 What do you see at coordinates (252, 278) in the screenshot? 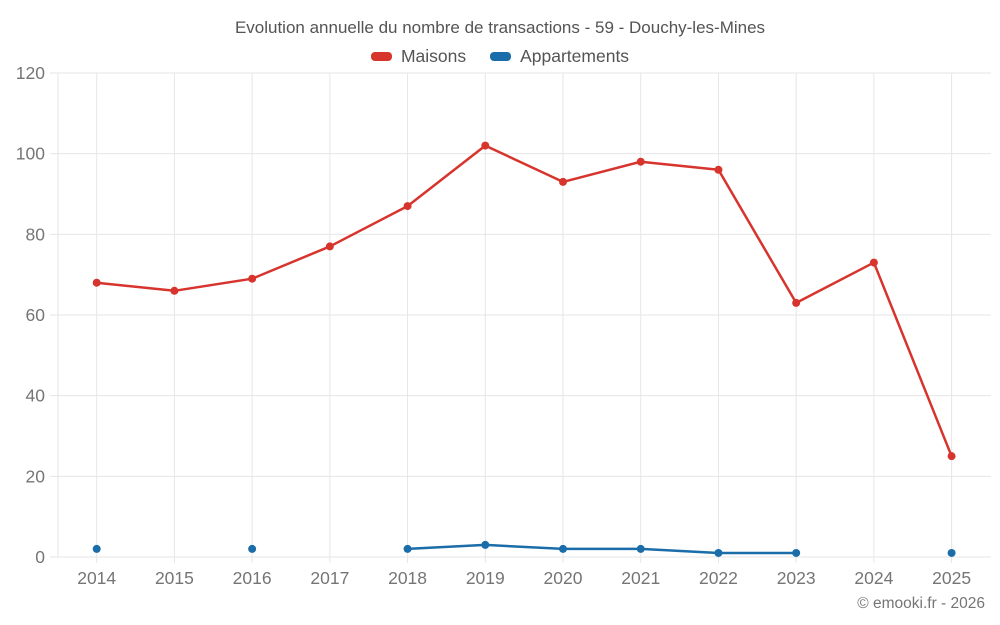
I see `data-point-maisons-2016` at bounding box center [252, 278].